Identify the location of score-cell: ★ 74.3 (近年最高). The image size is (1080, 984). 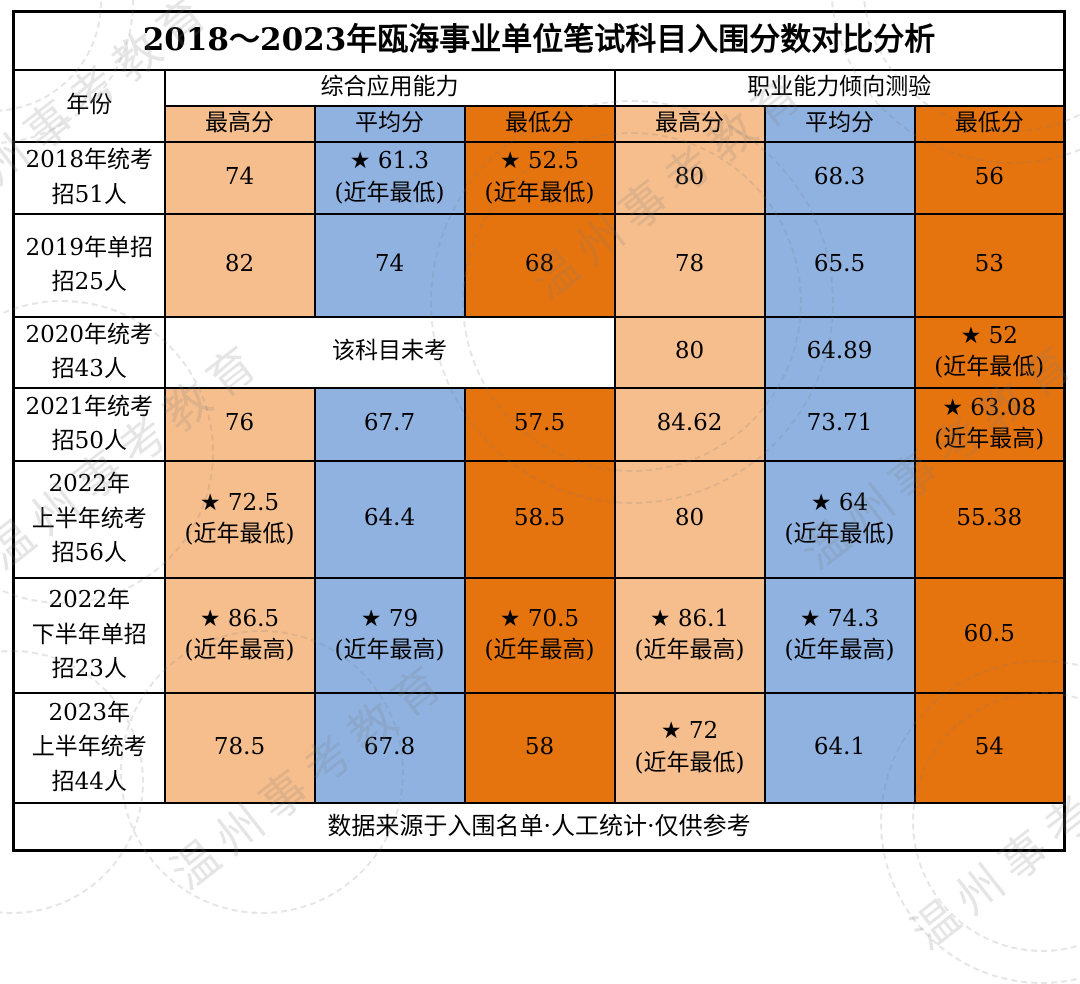
(839, 635).